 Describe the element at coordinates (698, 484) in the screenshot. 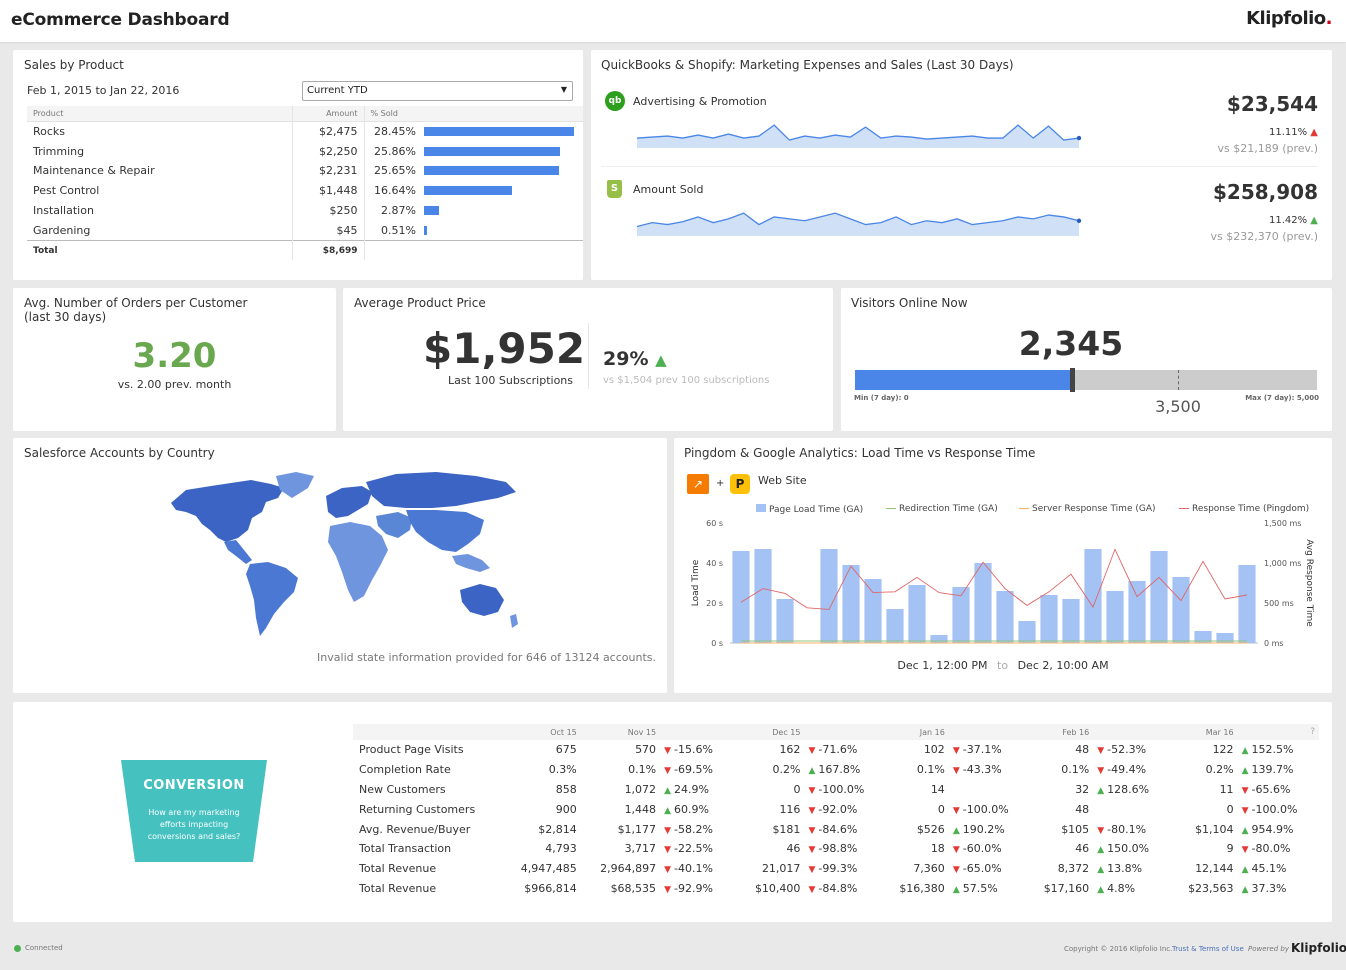

I see `google-analytics-icon: ↗` at that location.